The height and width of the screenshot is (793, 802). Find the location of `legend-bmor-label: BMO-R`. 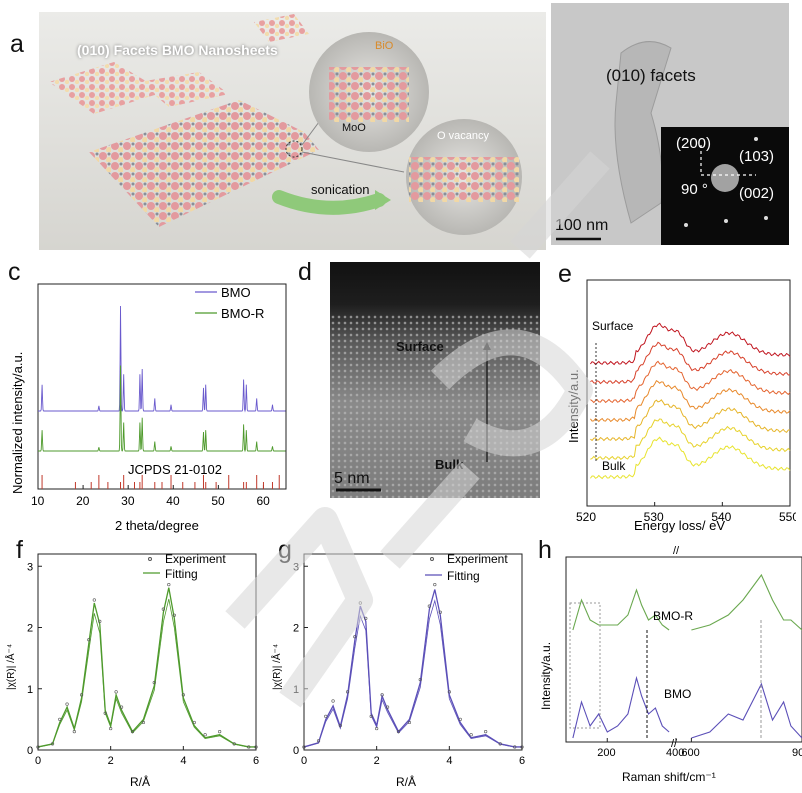

legend-bmor-label: BMO-R is located at coordinates (242, 313).